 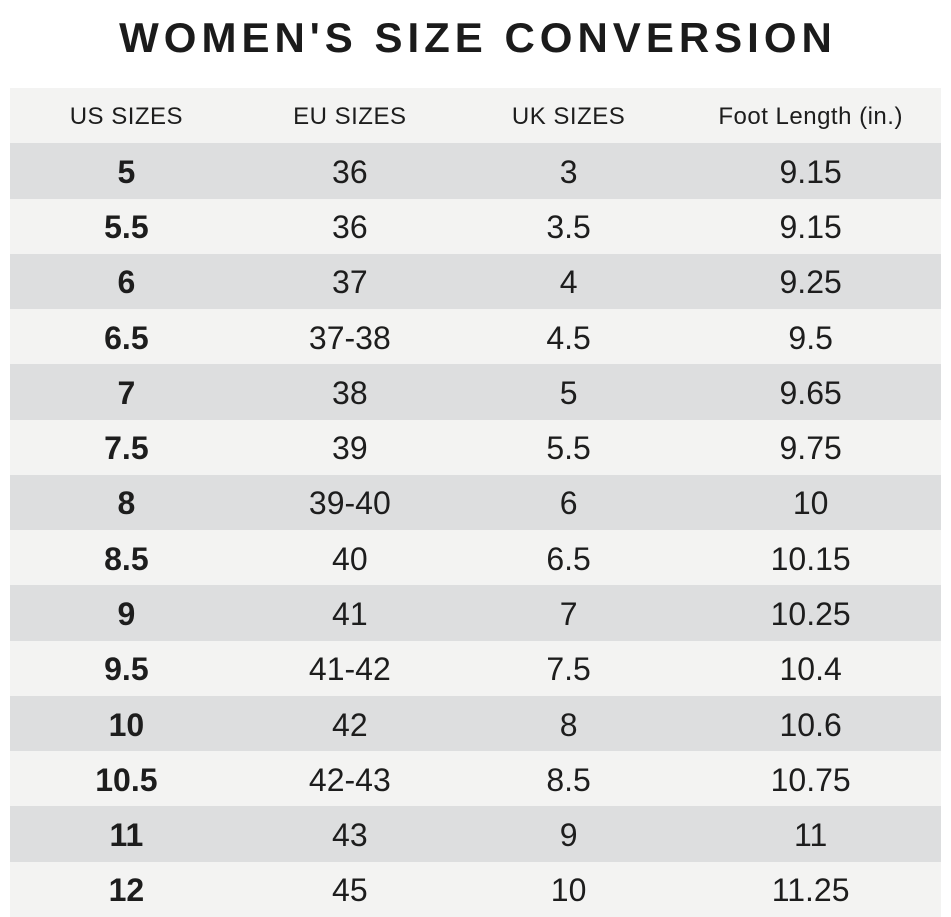 What do you see at coordinates (350, 890) in the screenshot?
I see `cell-eu-size: 45` at bounding box center [350, 890].